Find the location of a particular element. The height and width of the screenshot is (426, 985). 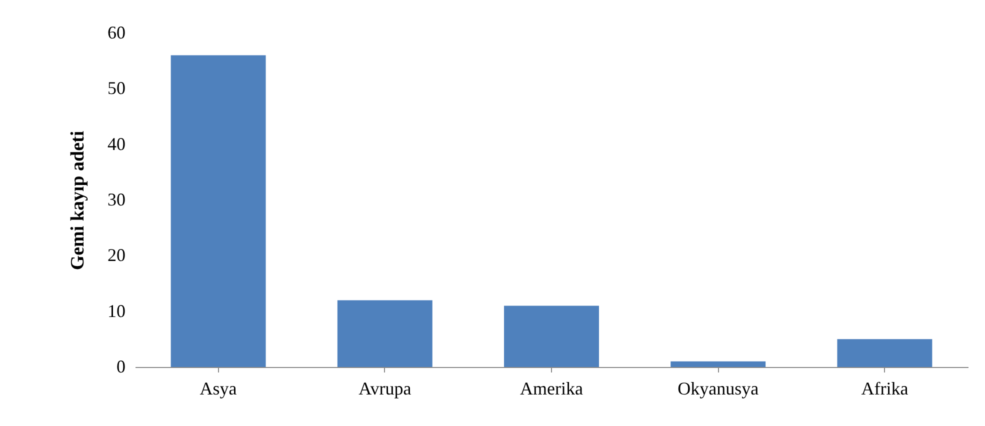

x-tick-label: Avrupa is located at coordinates (385, 388).